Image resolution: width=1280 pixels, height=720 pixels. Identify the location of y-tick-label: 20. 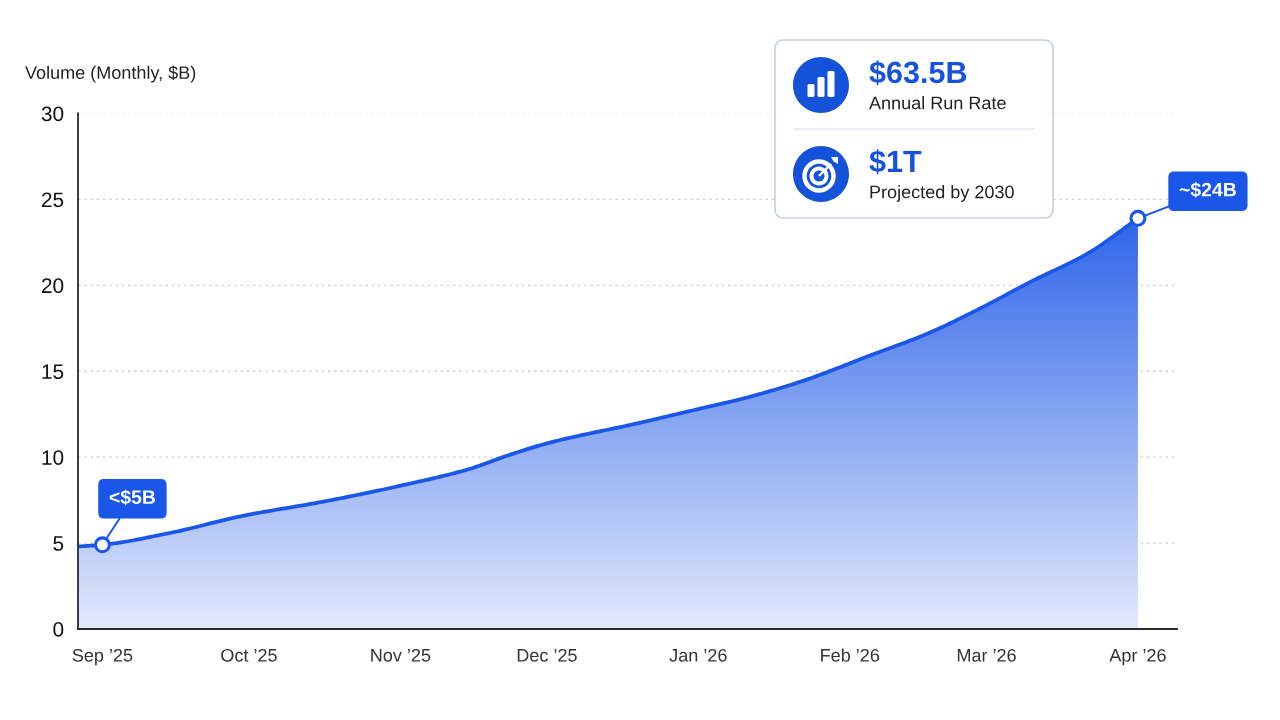
(52, 286).